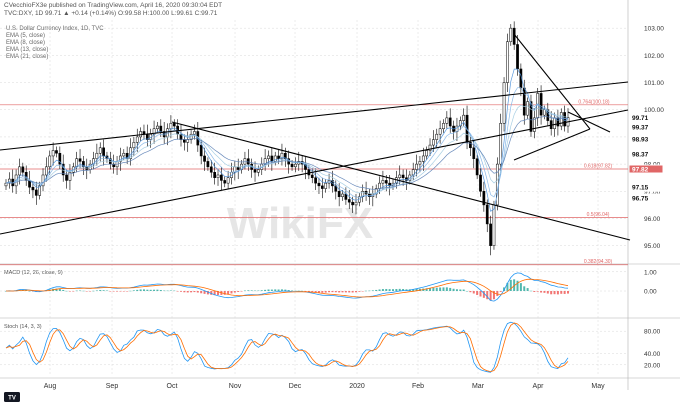 This screenshot has width=680, height=404. I want to click on macd-line, so click(287, 287).